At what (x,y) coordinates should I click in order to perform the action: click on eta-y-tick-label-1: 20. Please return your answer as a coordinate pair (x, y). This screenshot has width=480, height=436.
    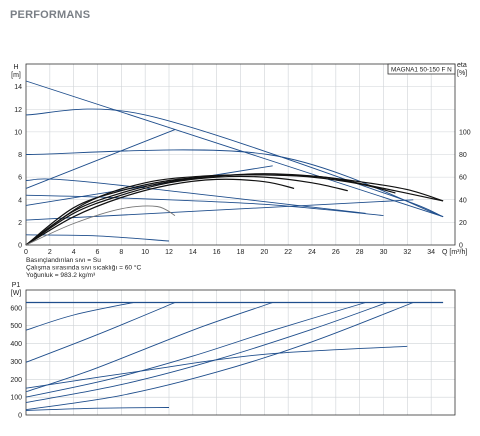
    Looking at the image, I should click on (463, 223).